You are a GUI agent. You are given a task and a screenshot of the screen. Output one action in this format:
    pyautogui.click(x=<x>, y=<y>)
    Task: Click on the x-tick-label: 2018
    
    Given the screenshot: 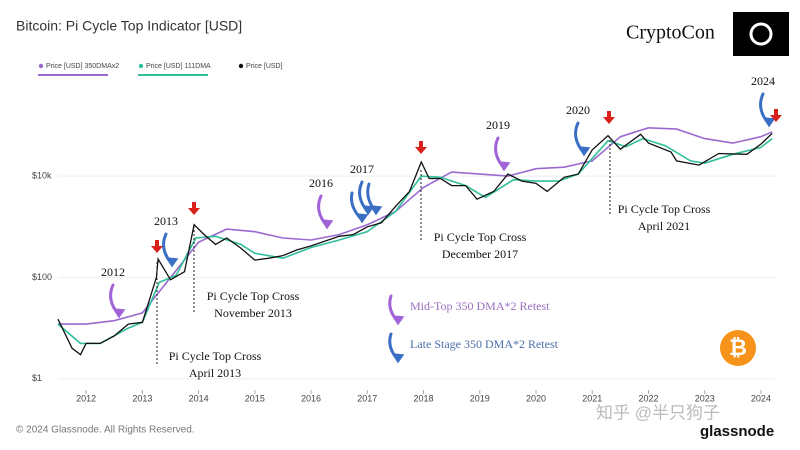 What is the action you would take?
    pyautogui.click(x=424, y=398)
    